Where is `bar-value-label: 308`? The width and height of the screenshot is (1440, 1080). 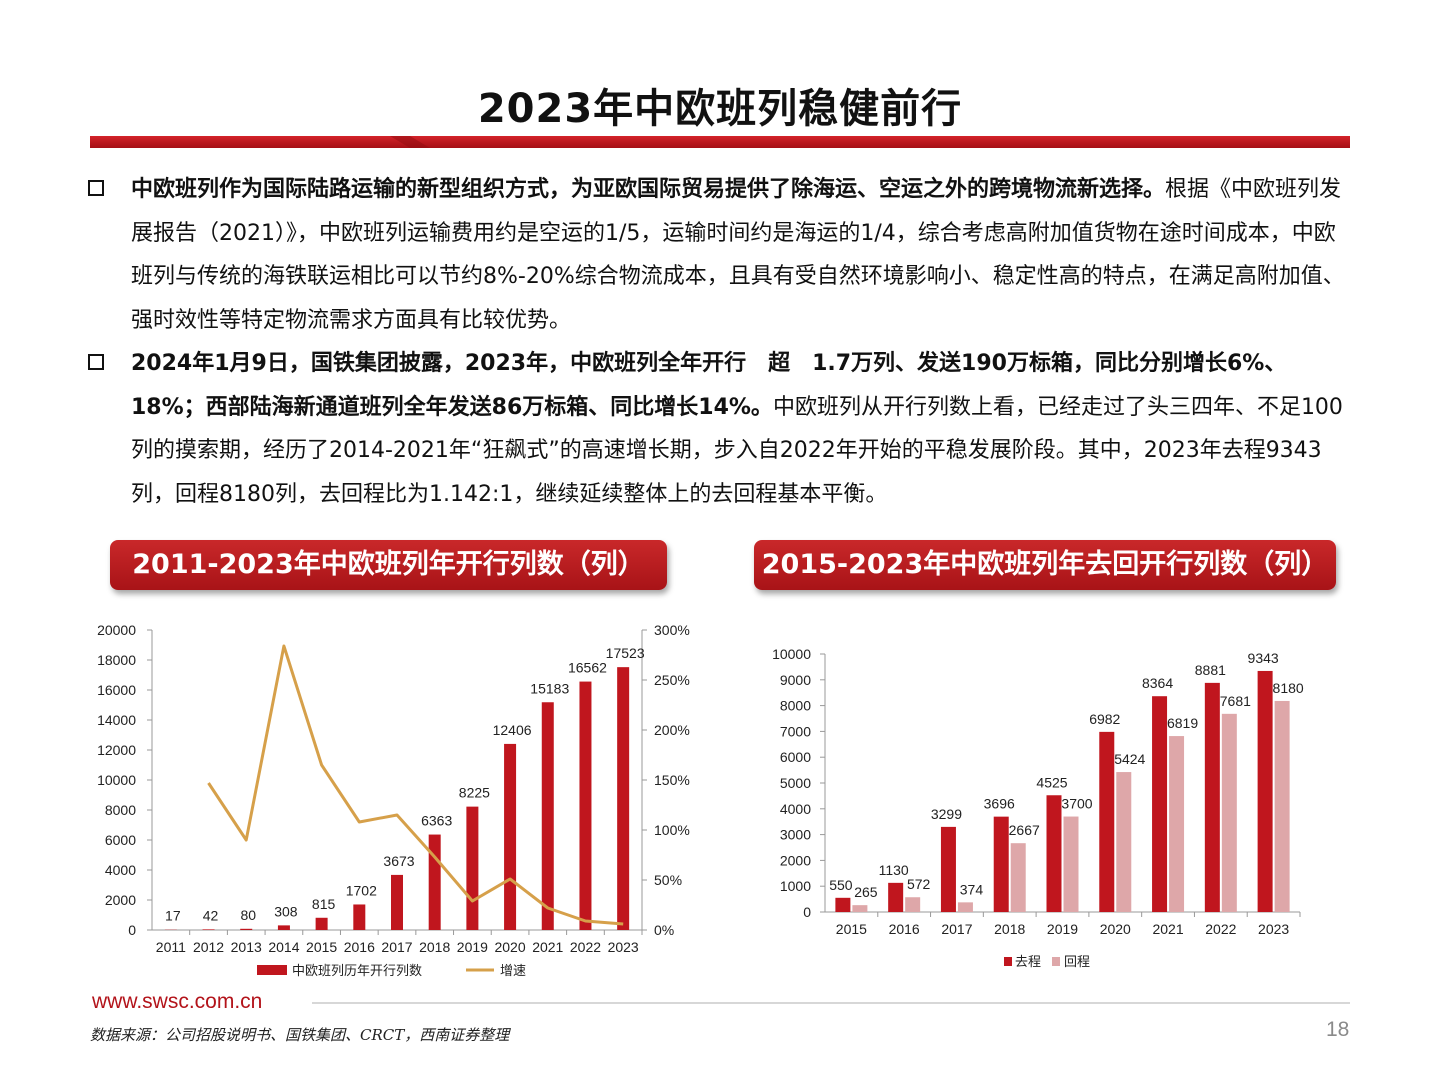
bar-value-label: 308 is located at coordinates (286, 911).